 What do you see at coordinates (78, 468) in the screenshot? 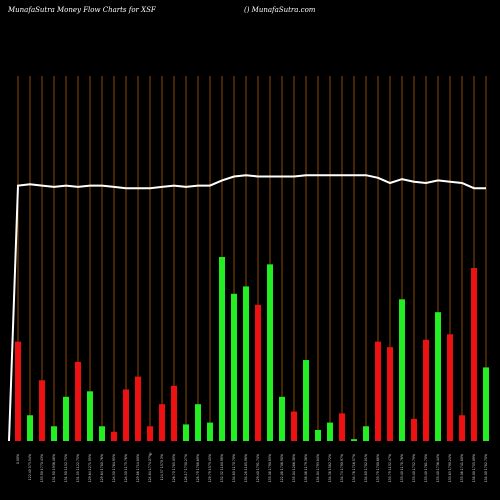
I see `x-tick-label: 131.55 1122.75%` at bounding box center [78, 468].